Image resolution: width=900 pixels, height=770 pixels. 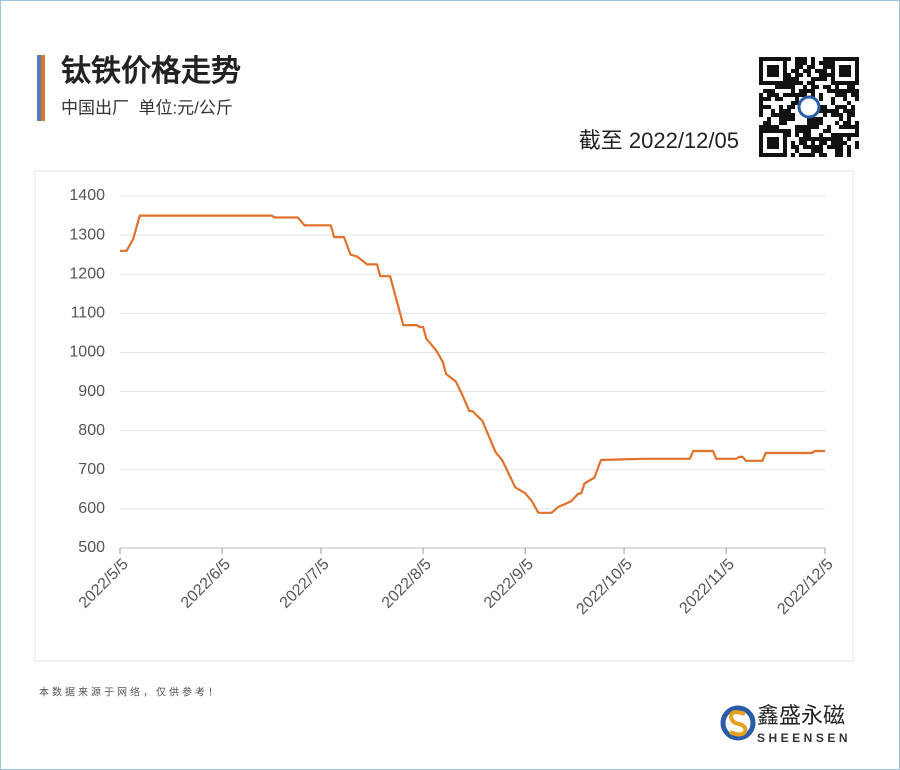 What do you see at coordinates (87, 195) in the screenshot?
I see `y-tick-label: 1400` at bounding box center [87, 195].